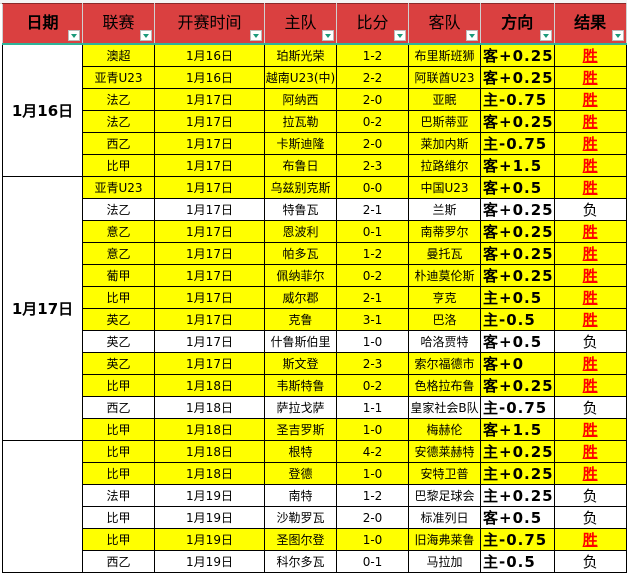 The height and width of the screenshot is (573, 627). Describe the element at coordinates (444, 253) in the screenshot. I see `away-cell: 曼托瓦` at that location.